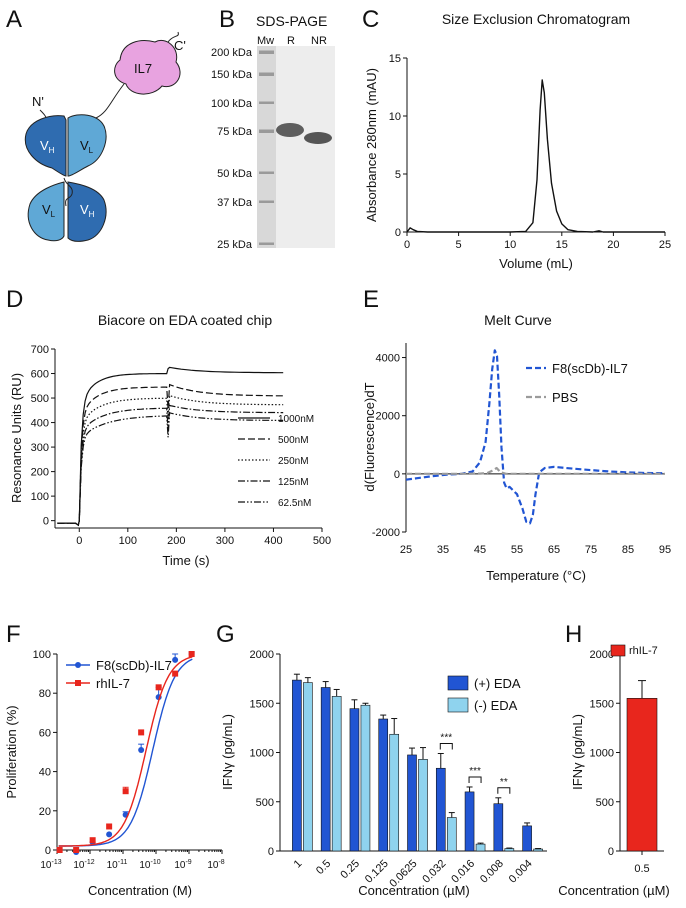 The width and height of the screenshot is (686, 908). Describe the element at coordinates (641, 869) in the screenshot. I see `x-tick-label: 0.5` at that location.